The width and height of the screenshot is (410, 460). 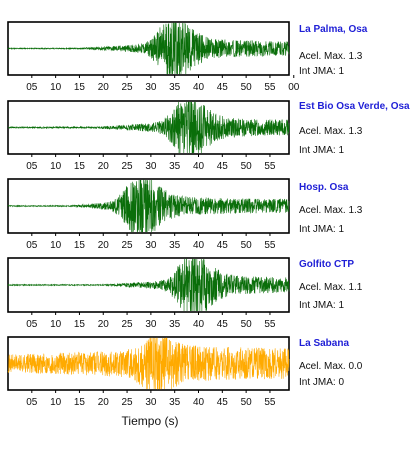 What do you see at coordinates (294, 87) in the screenshot?
I see `x-tick-label: 00` at bounding box center [294, 87].